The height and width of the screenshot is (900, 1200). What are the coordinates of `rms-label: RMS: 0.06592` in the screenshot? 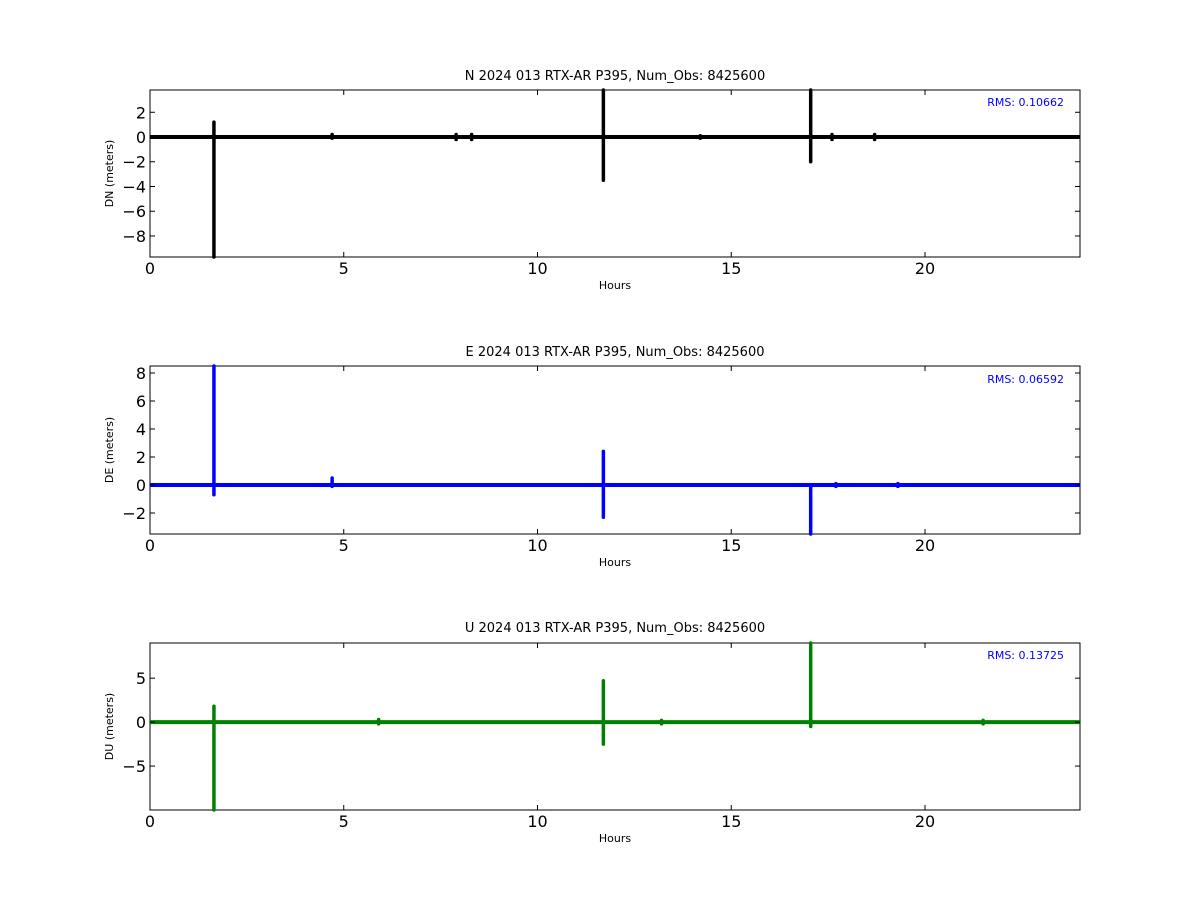 It's located at (1025, 379).